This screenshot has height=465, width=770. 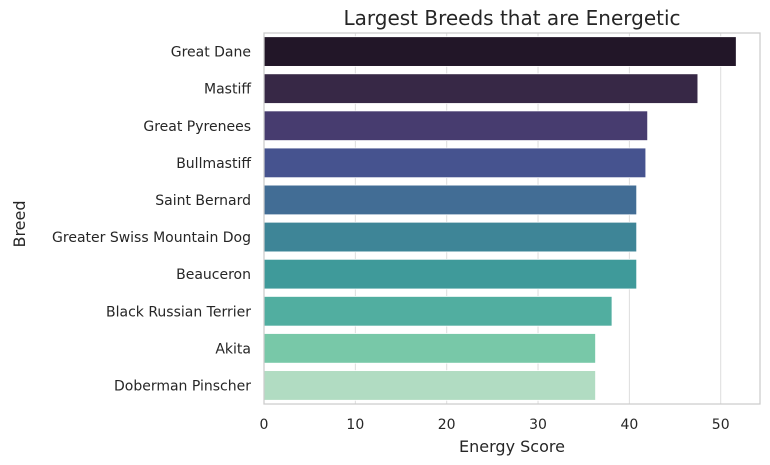 What do you see at coordinates (447, 425) in the screenshot?
I see `x-tick-label: 20` at bounding box center [447, 425].